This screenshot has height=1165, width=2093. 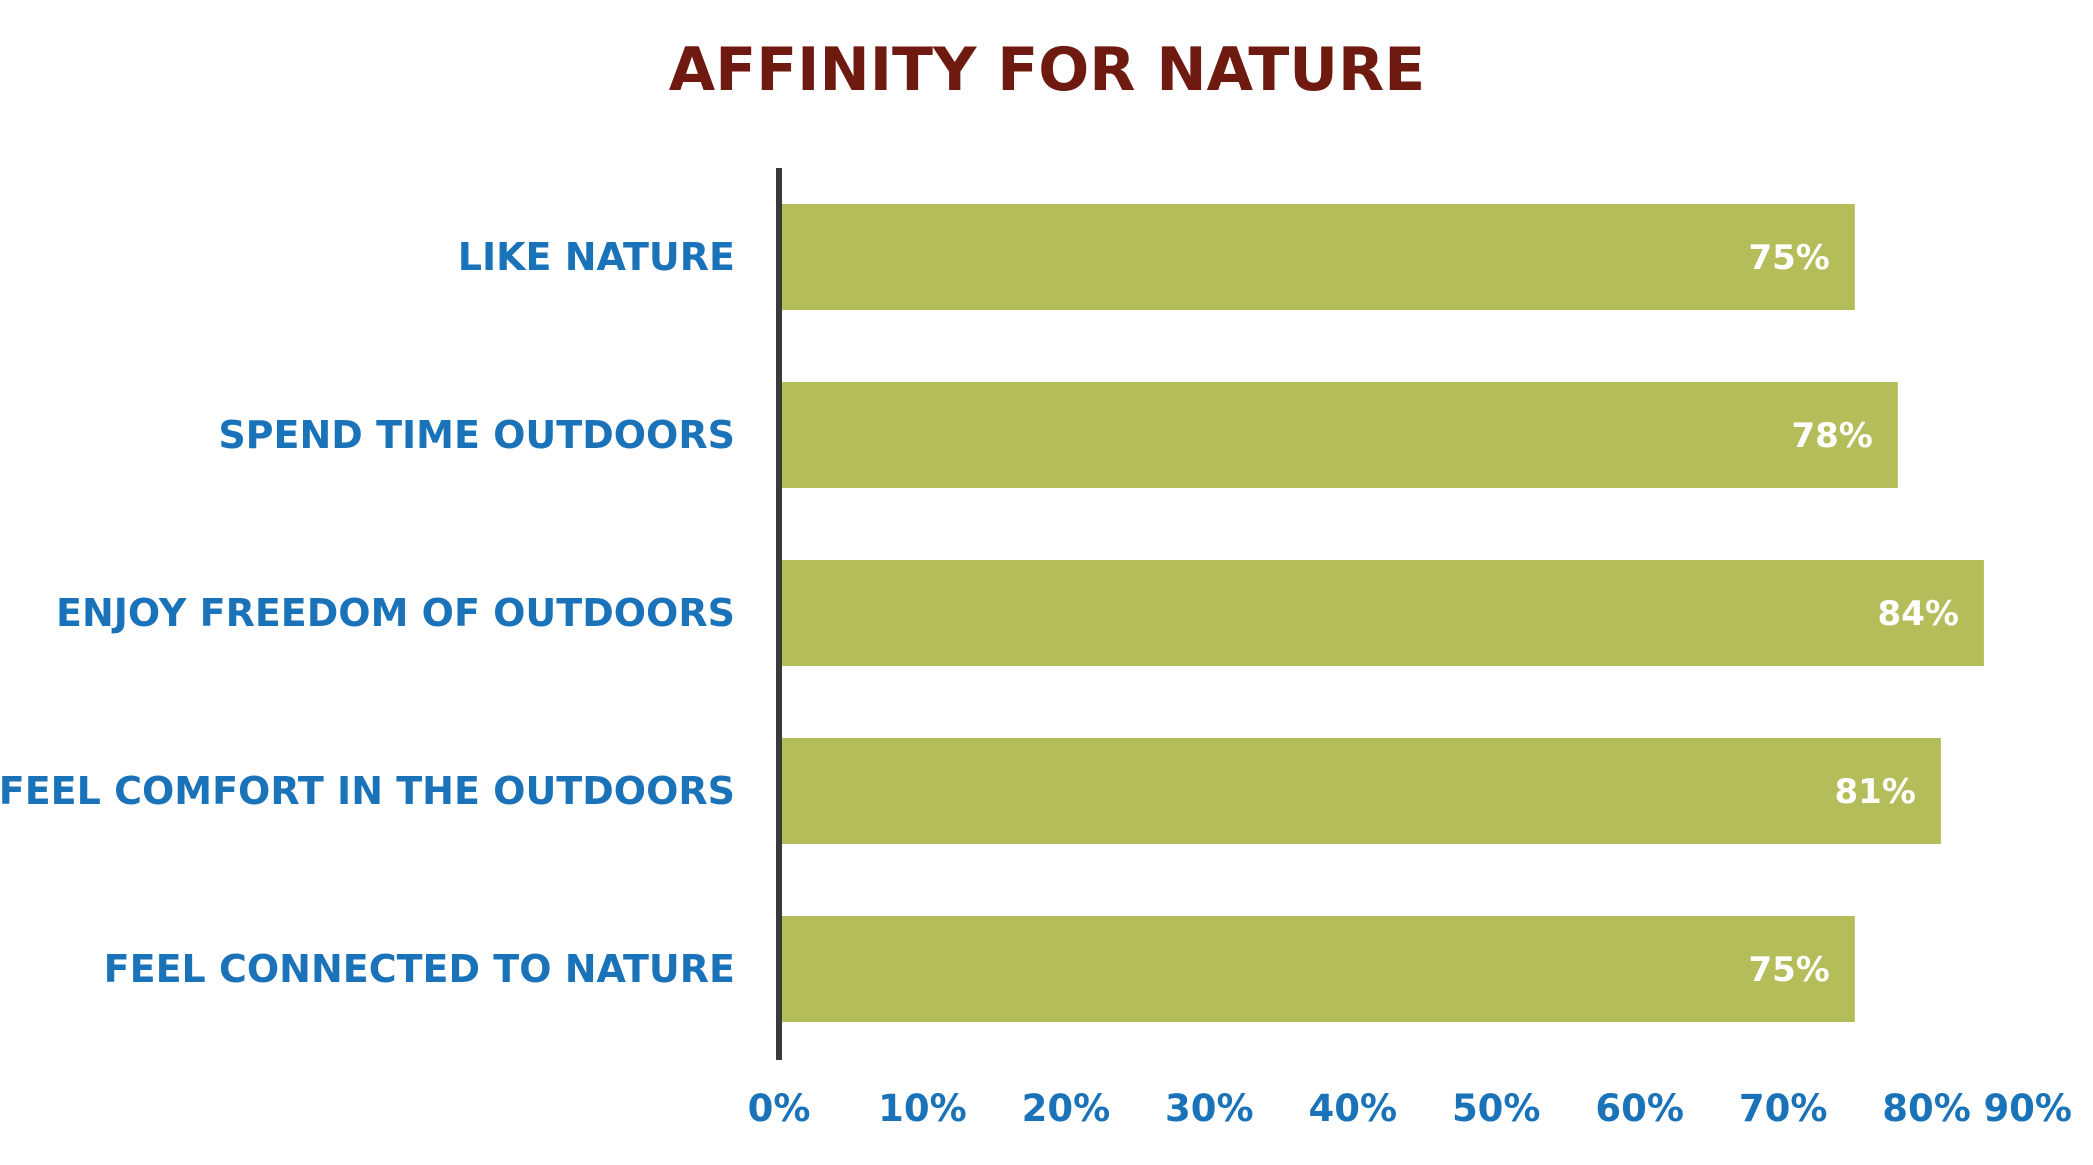 What do you see at coordinates (1209, 1108) in the screenshot?
I see `x-tick-label: 30%` at bounding box center [1209, 1108].